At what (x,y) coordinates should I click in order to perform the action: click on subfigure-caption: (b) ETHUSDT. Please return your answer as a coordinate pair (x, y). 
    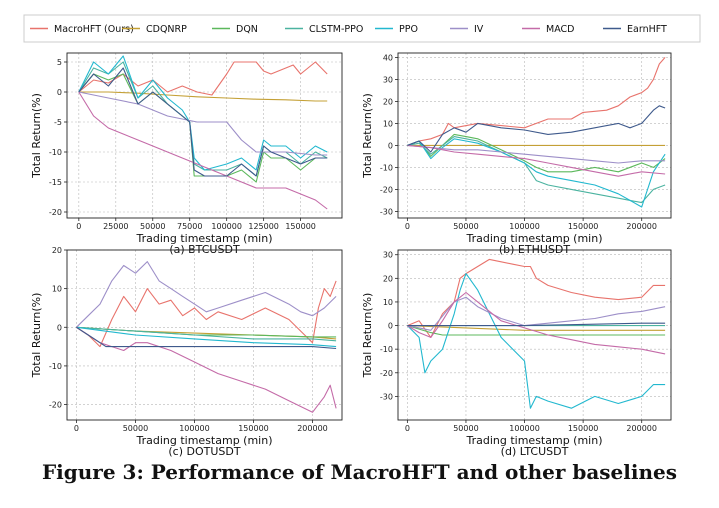
    Looking at the image, I should click on (535, 249).